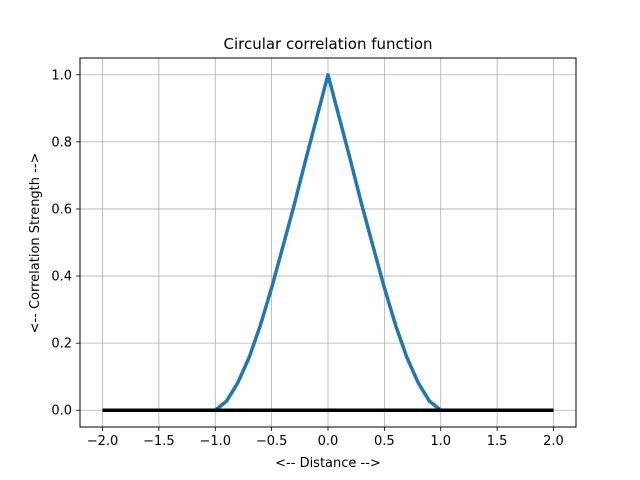 This screenshot has height=480, width=640. What do you see at coordinates (497, 441) in the screenshot?
I see `x-tick-label: 1.5` at bounding box center [497, 441].